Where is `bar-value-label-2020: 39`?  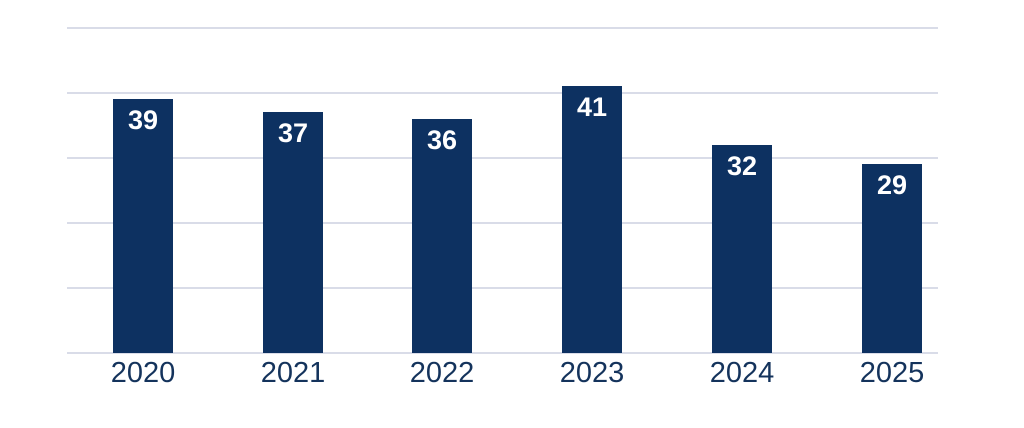 bar-value-label-2020: 39 is located at coordinates (143, 120).